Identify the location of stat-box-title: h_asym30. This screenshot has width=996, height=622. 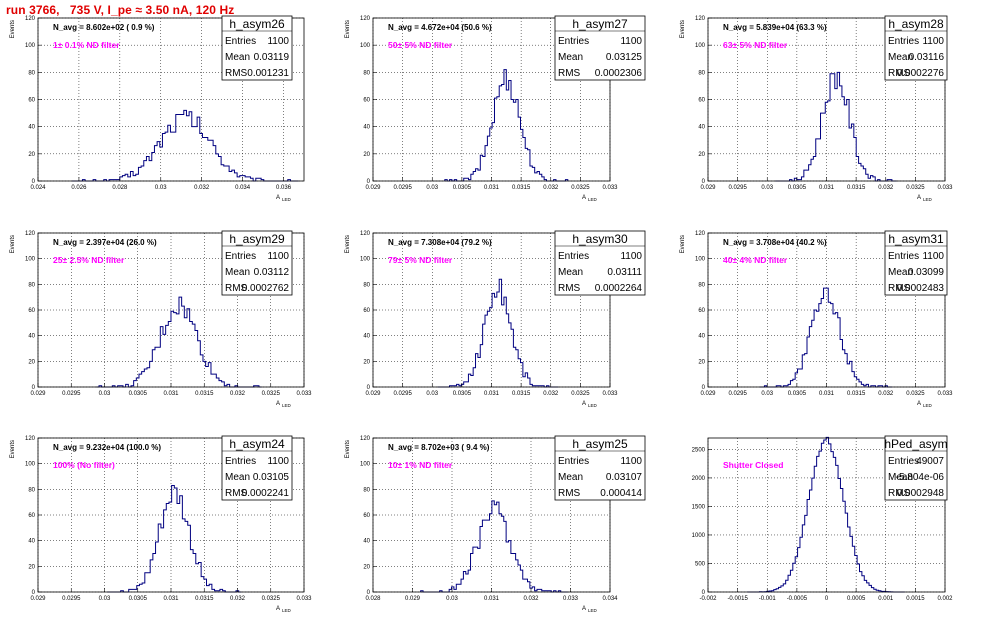
(600, 239).